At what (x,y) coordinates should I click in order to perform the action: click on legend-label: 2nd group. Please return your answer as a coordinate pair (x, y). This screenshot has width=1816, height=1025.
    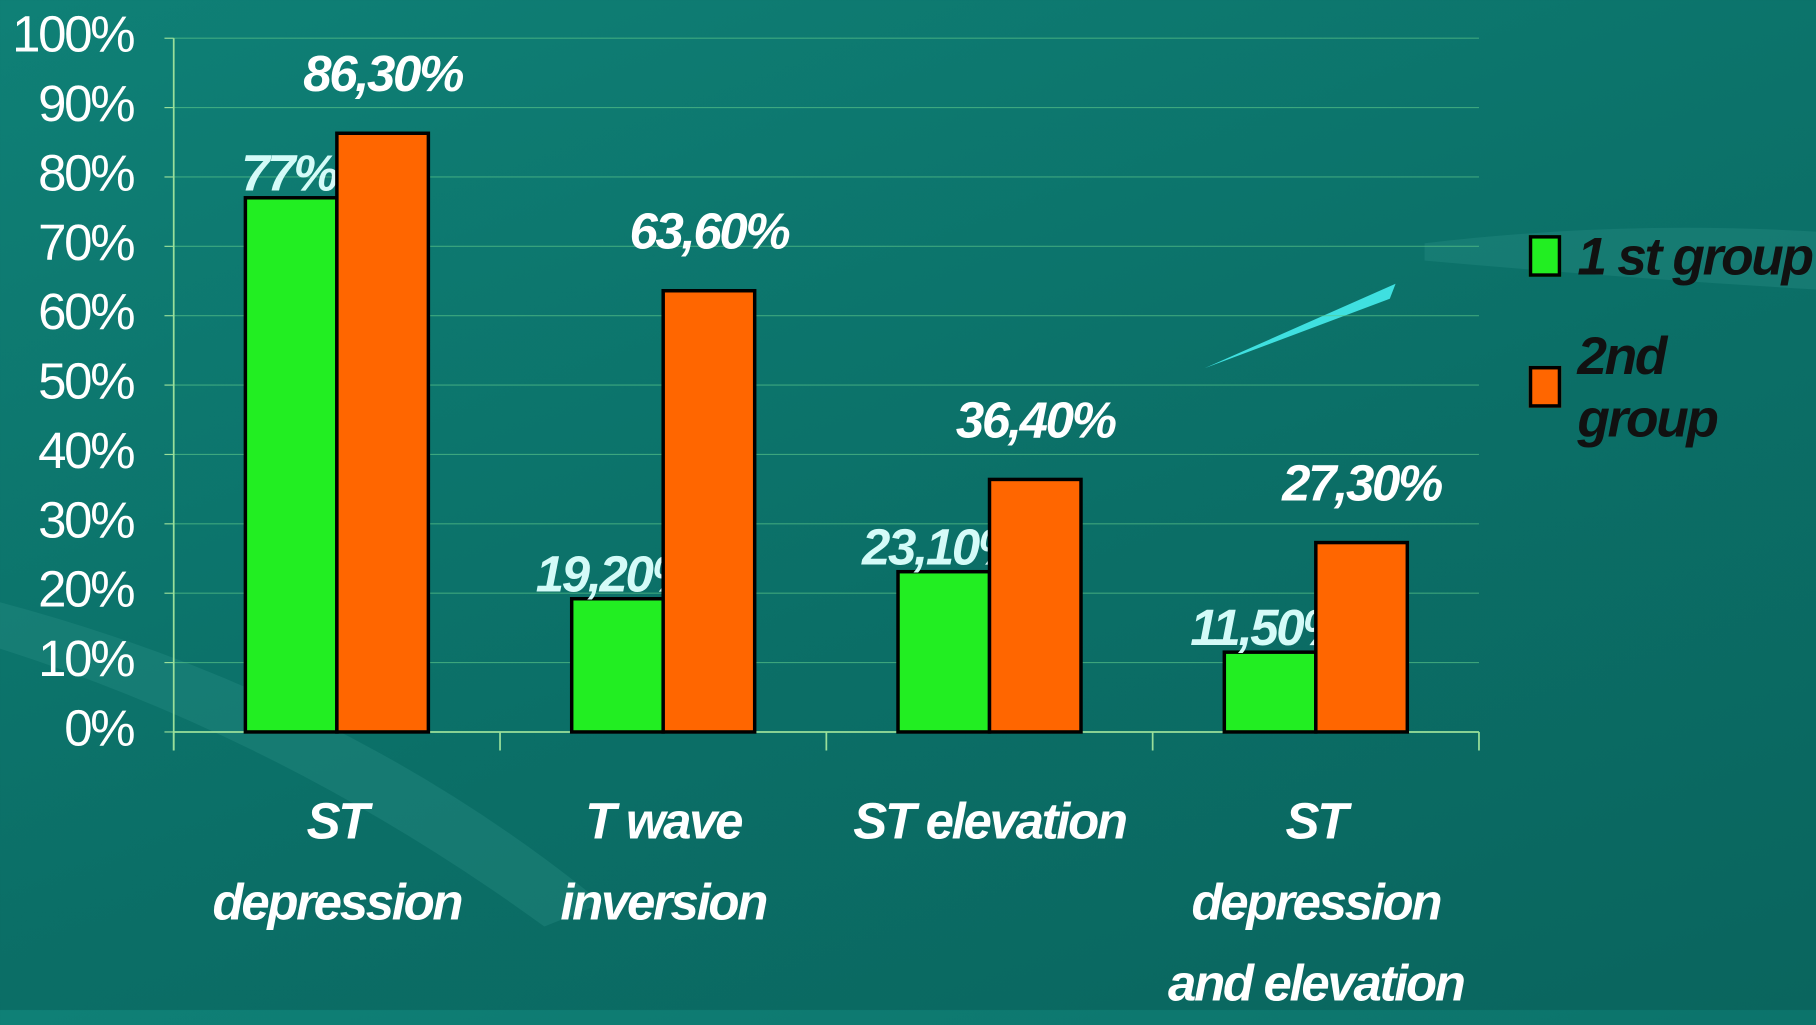
    Looking at the image, I should click on (1648, 387).